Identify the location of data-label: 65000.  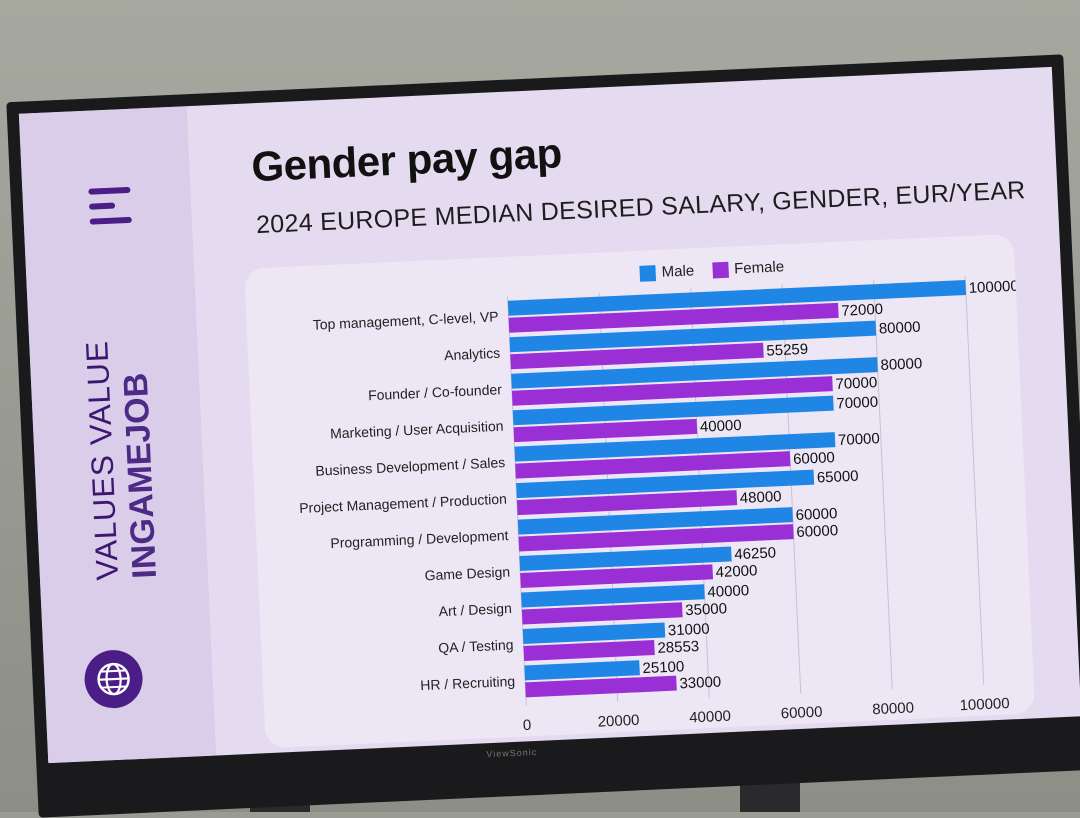
(837, 477).